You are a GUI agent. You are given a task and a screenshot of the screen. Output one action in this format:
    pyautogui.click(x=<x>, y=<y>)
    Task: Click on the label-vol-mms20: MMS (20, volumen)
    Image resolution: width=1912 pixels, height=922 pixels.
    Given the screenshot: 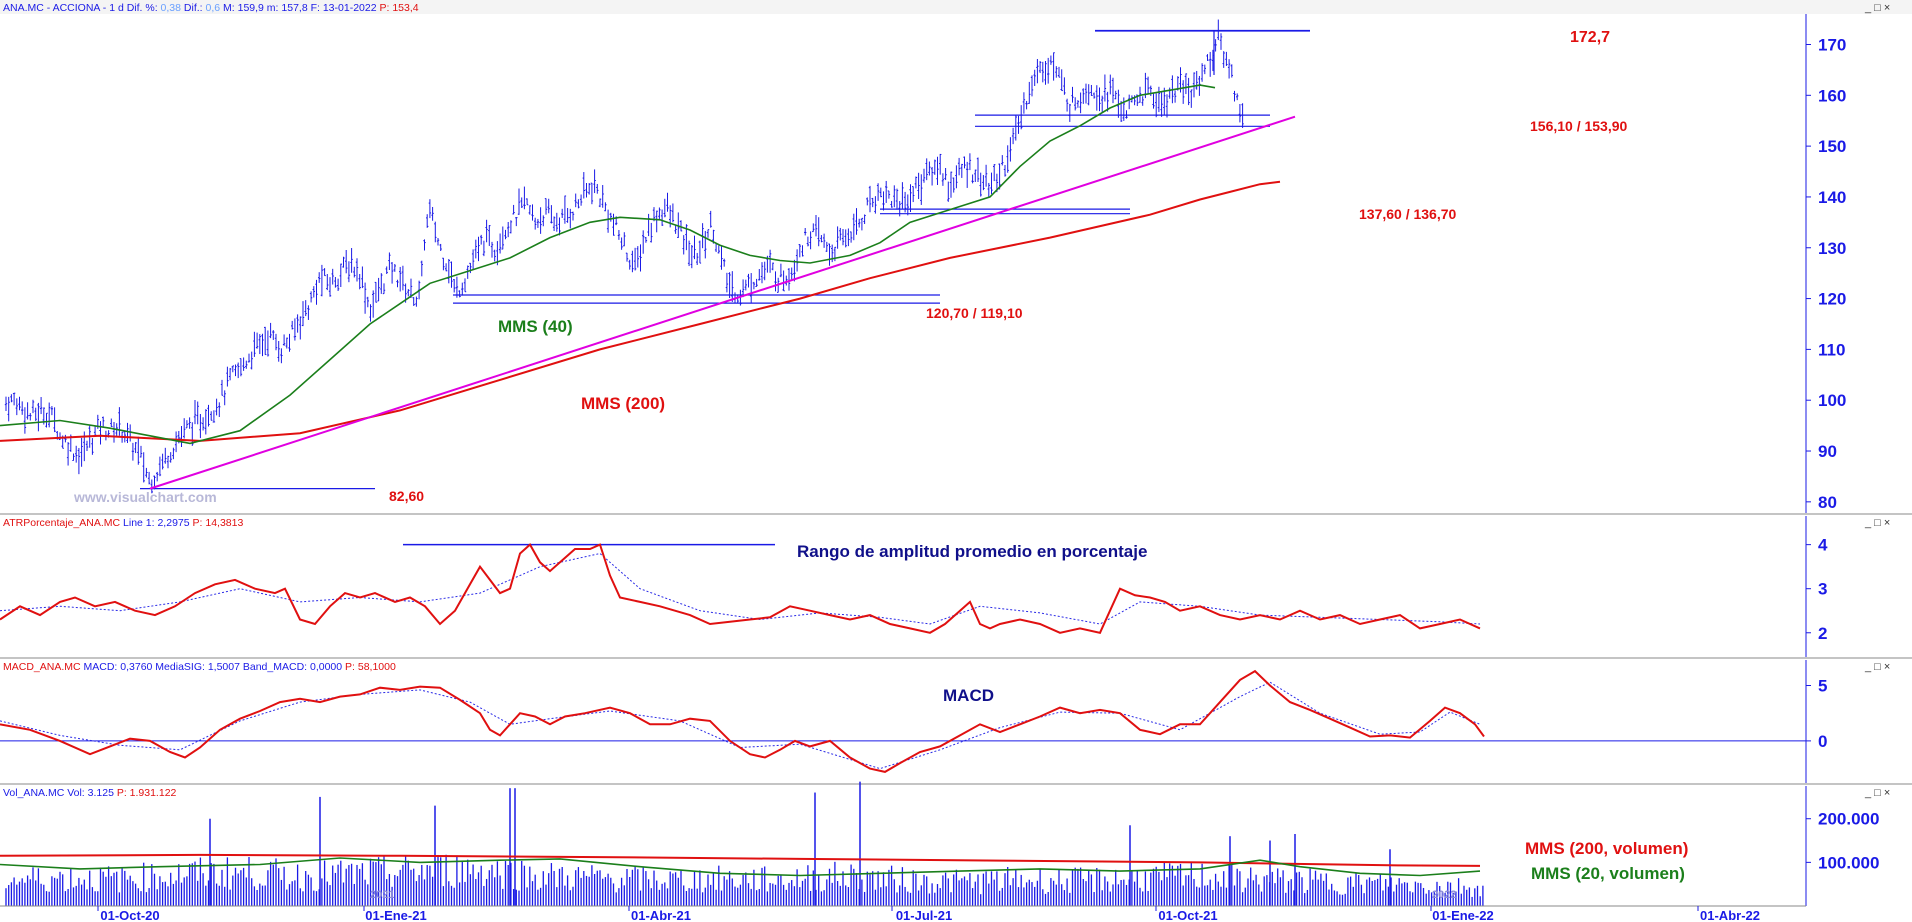 What is the action you would take?
    pyautogui.click(x=1608, y=873)
    